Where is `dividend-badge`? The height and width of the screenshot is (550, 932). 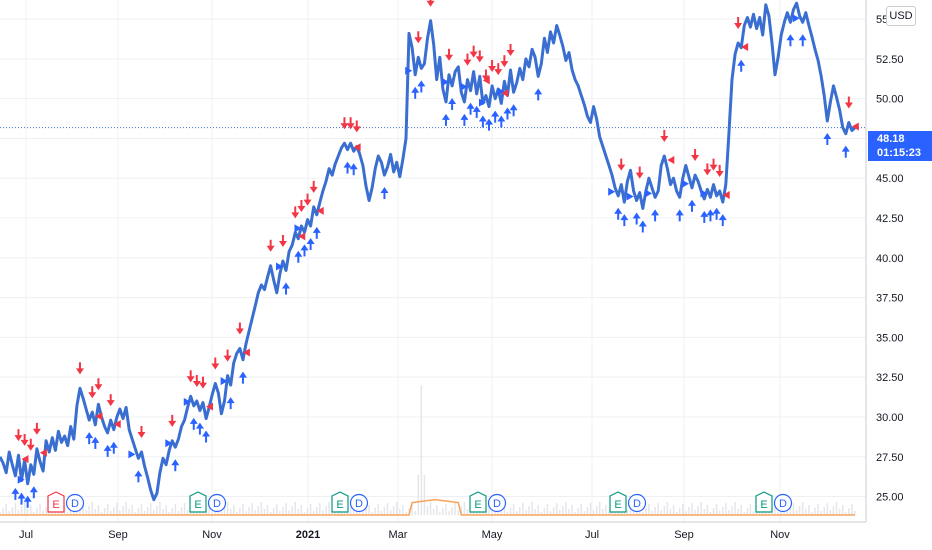 dividend-badge is located at coordinates (637, 503).